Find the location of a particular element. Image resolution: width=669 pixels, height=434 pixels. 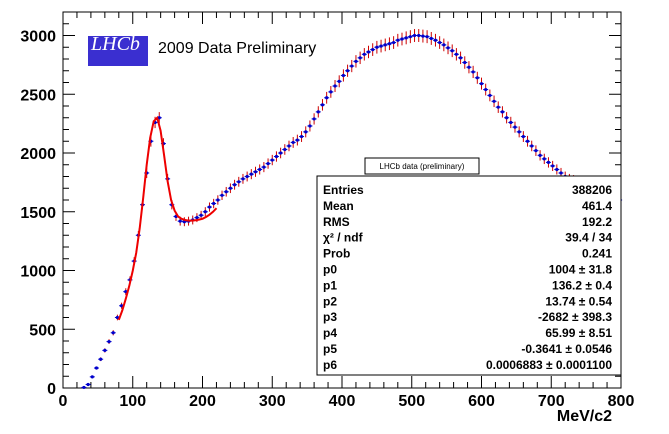

lhcb-logo: LHCb is located at coordinates (118, 49).